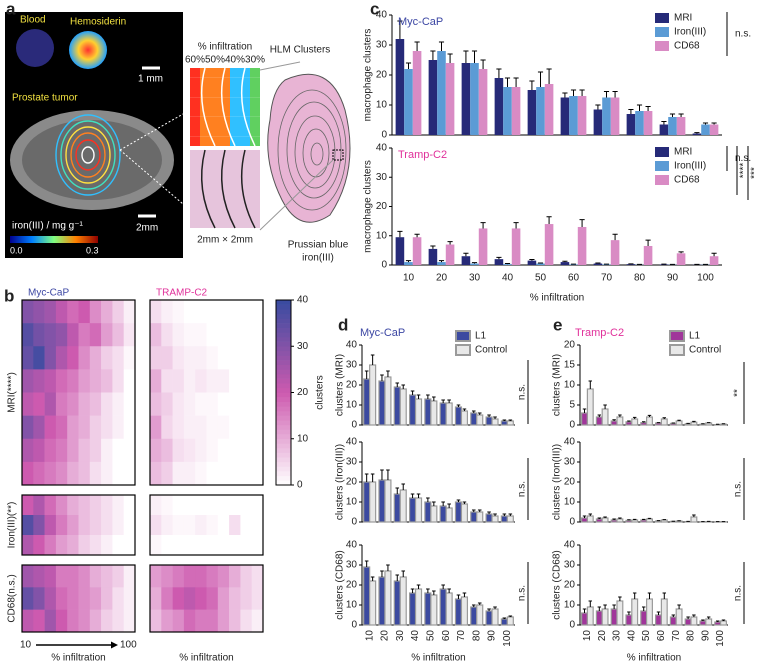 The width and height of the screenshot is (760, 666). I want to click on x-tick-label: 60, so click(661, 636).